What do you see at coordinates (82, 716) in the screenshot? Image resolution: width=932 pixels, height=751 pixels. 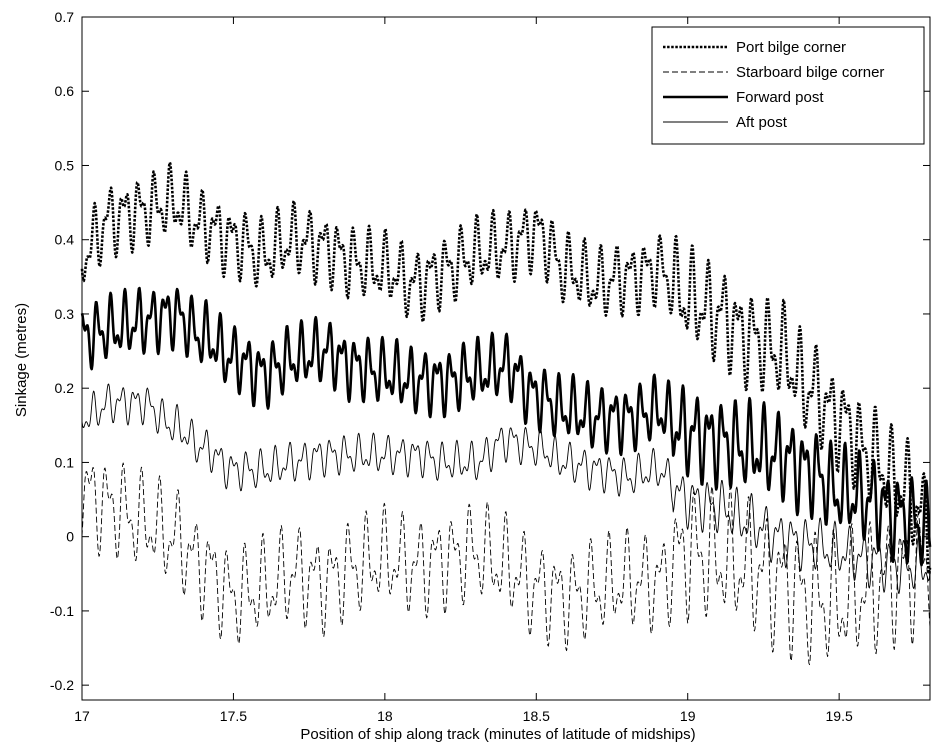 I see `x-tick-label: 17` at bounding box center [82, 716].